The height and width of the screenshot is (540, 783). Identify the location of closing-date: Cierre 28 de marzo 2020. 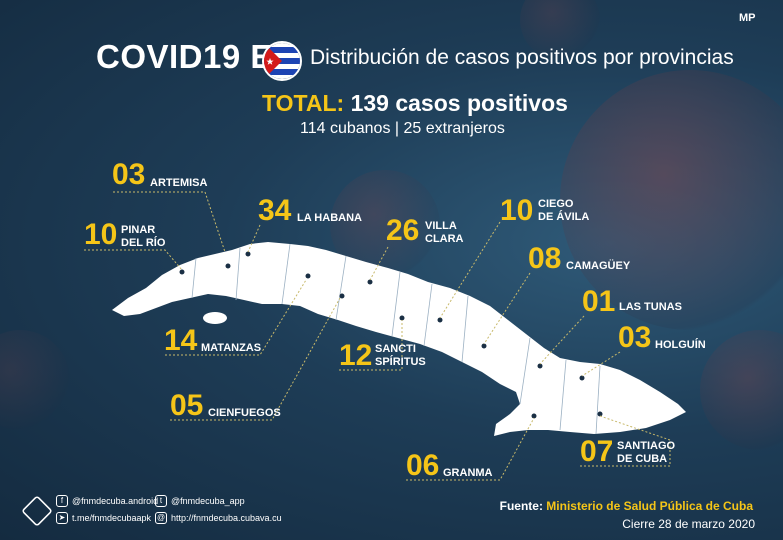
(688, 524).